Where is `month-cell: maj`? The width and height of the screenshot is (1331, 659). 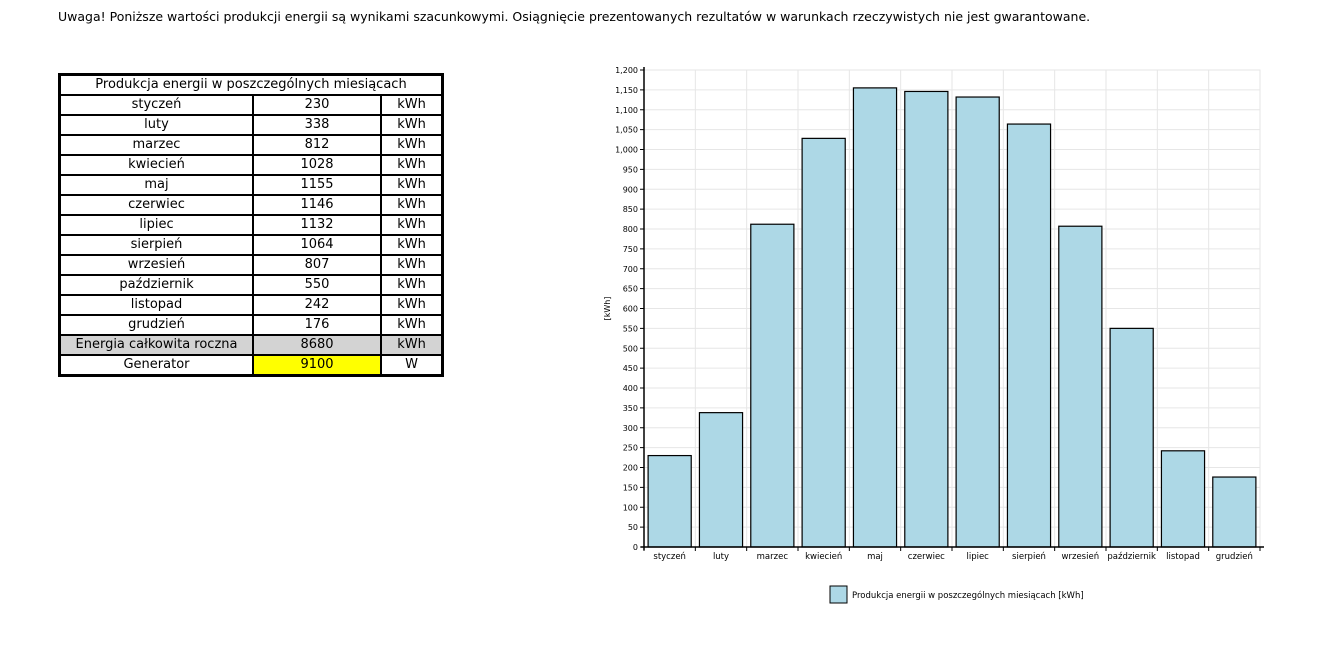
month-cell: maj is located at coordinates (156, 185).